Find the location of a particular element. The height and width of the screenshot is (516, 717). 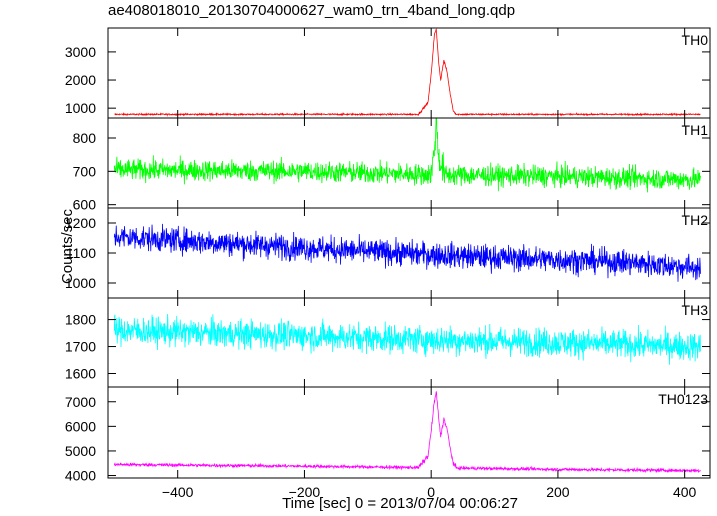

panel-label-th1: TH1 is located at coordinates (695, 130).